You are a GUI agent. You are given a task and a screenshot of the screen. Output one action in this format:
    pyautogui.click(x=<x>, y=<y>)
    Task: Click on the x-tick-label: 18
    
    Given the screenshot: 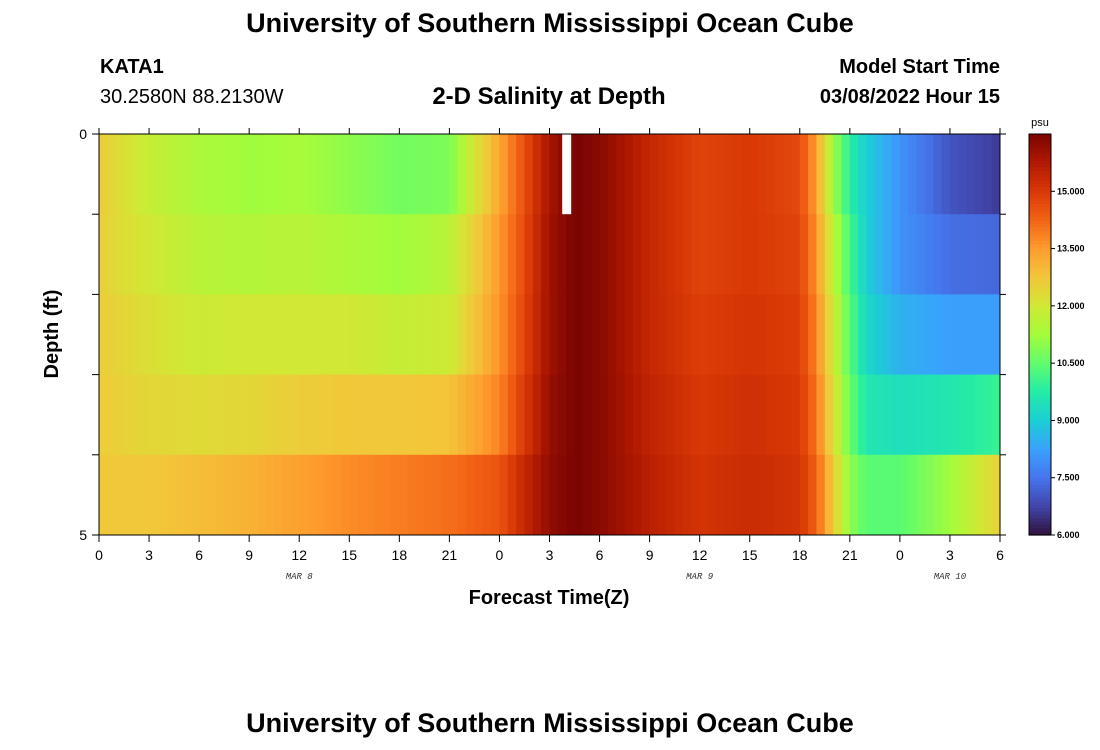 What is the action you would take?
    pyautogui.click(x=800, y=555)
    